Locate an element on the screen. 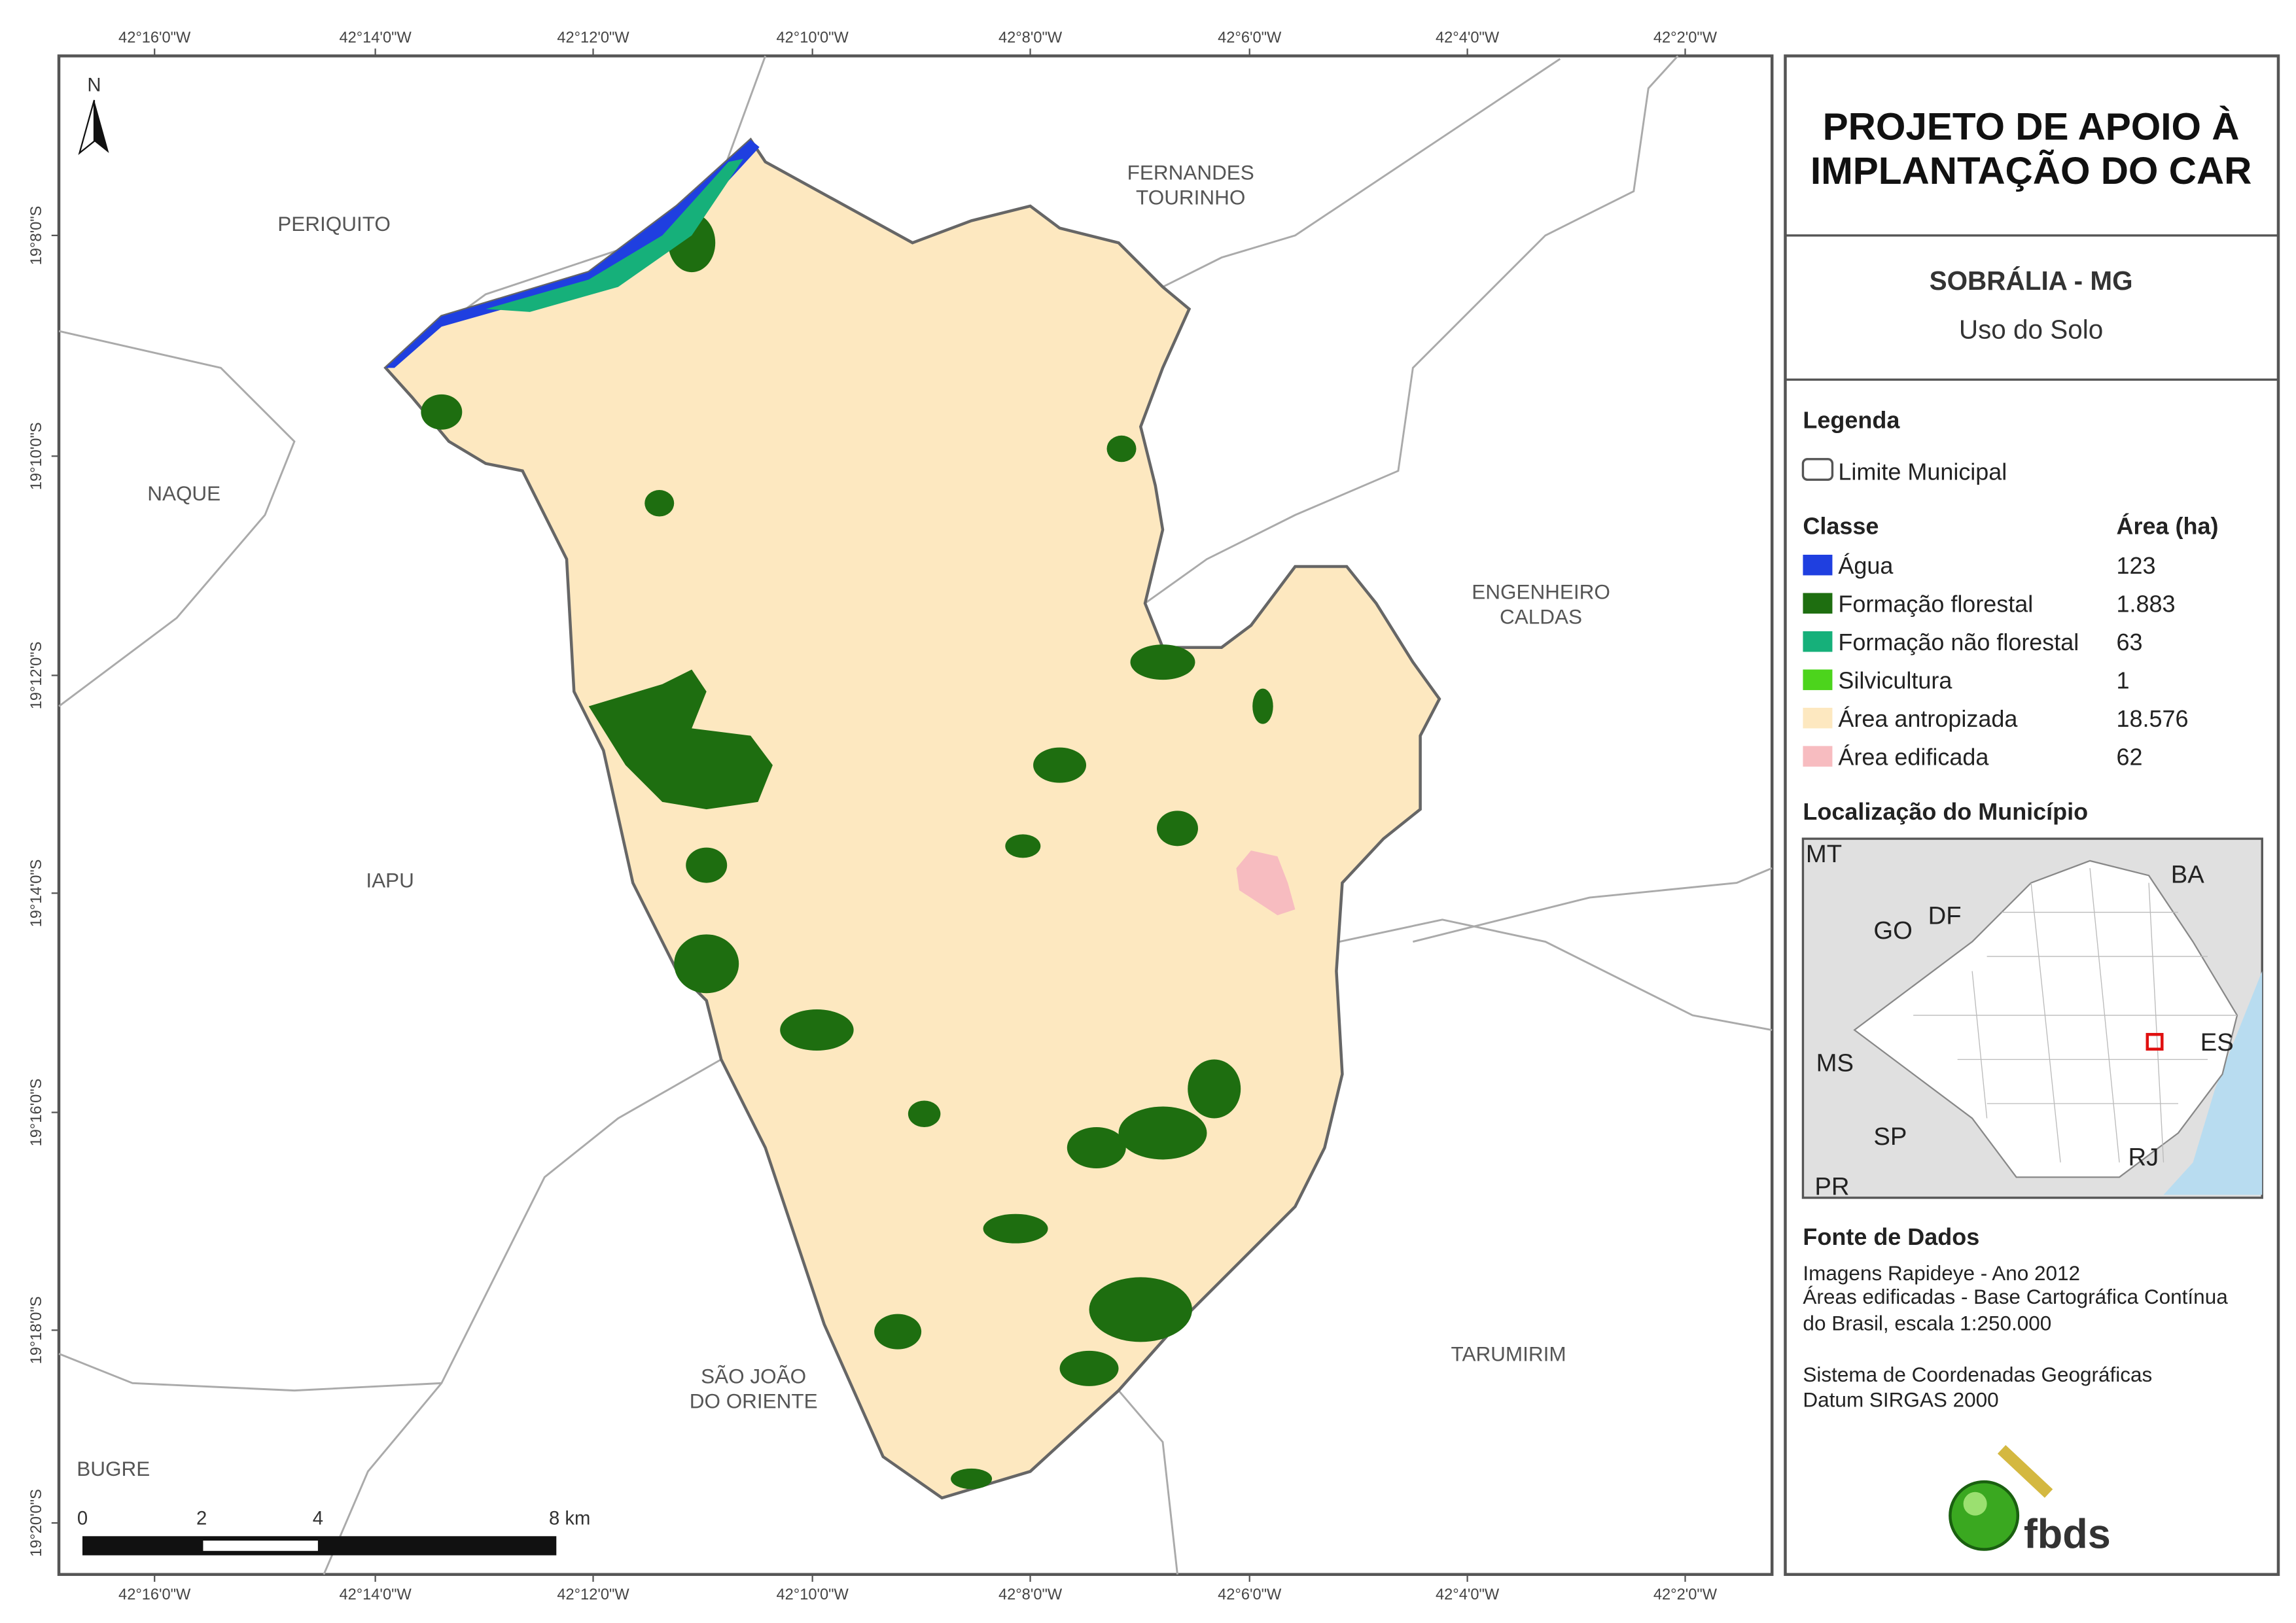 Image resolution: width=2296 pixels, height=1623 pixels. non-forest-strip is located at coordinates (614, 235).